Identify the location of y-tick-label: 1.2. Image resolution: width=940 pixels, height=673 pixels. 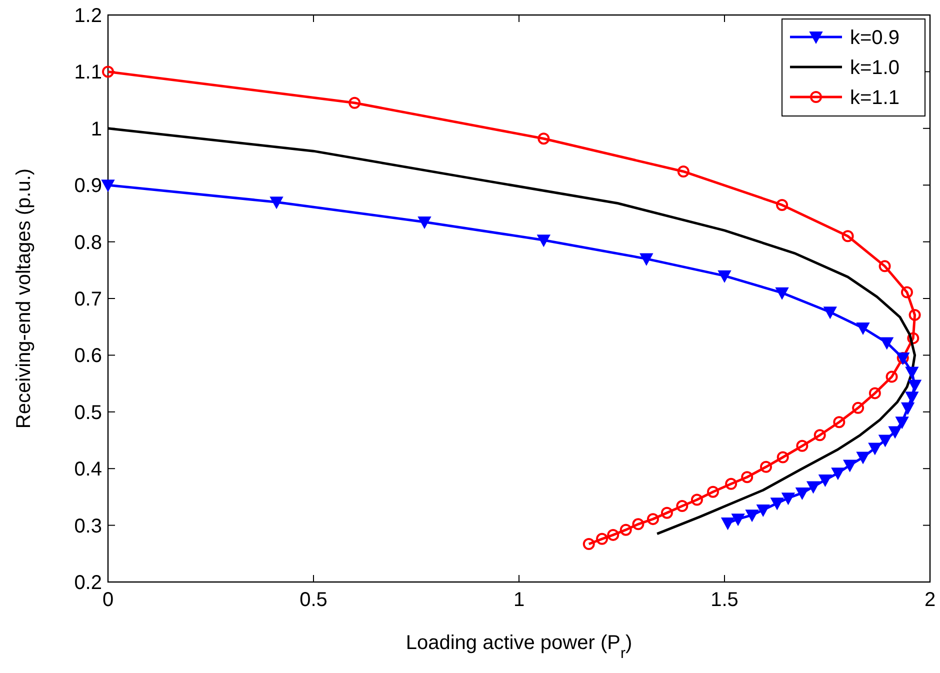
(88, 16).